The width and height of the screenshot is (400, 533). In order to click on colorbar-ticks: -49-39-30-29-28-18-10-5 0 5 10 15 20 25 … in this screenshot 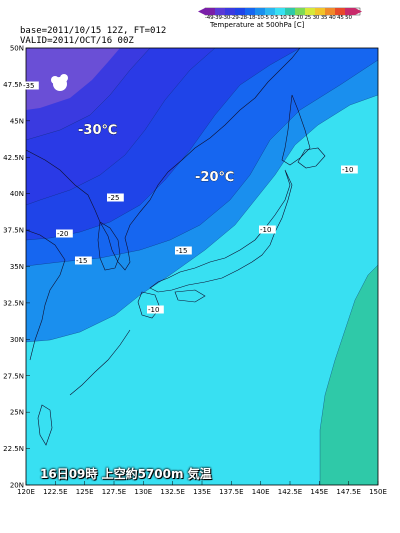, I will do `click(278, 18)`.